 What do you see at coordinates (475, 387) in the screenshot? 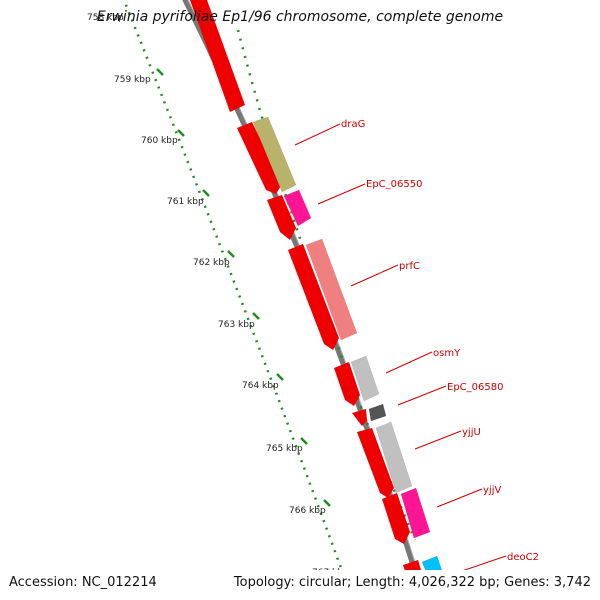
I see `gene-label-epc-06580: EpC_06580` at bounding box center [475, 387].